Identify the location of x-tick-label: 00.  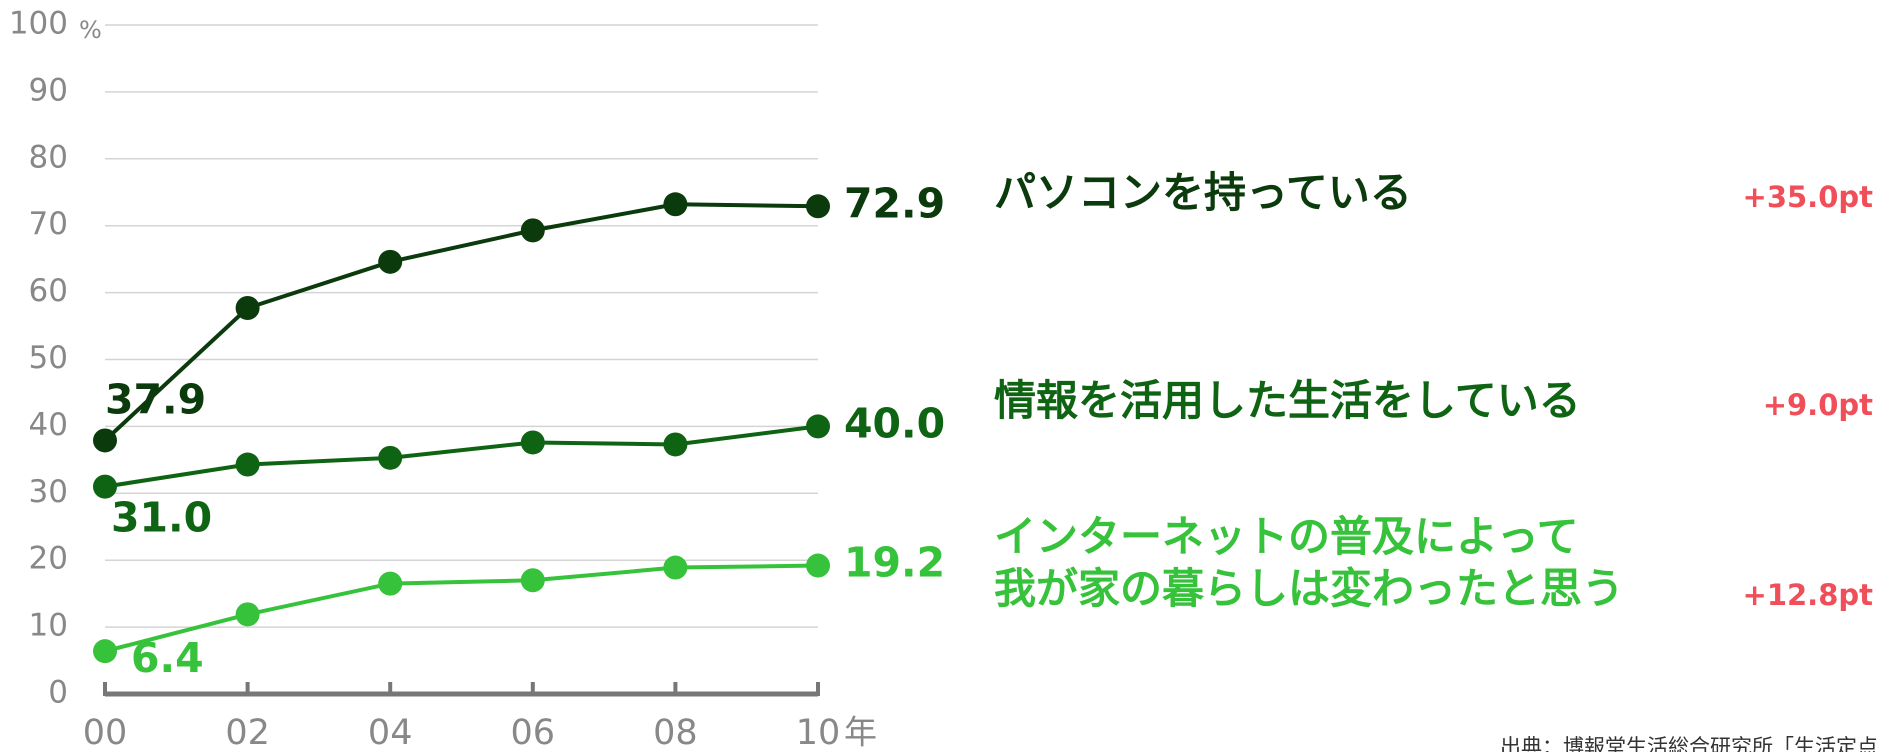
(105, 732).